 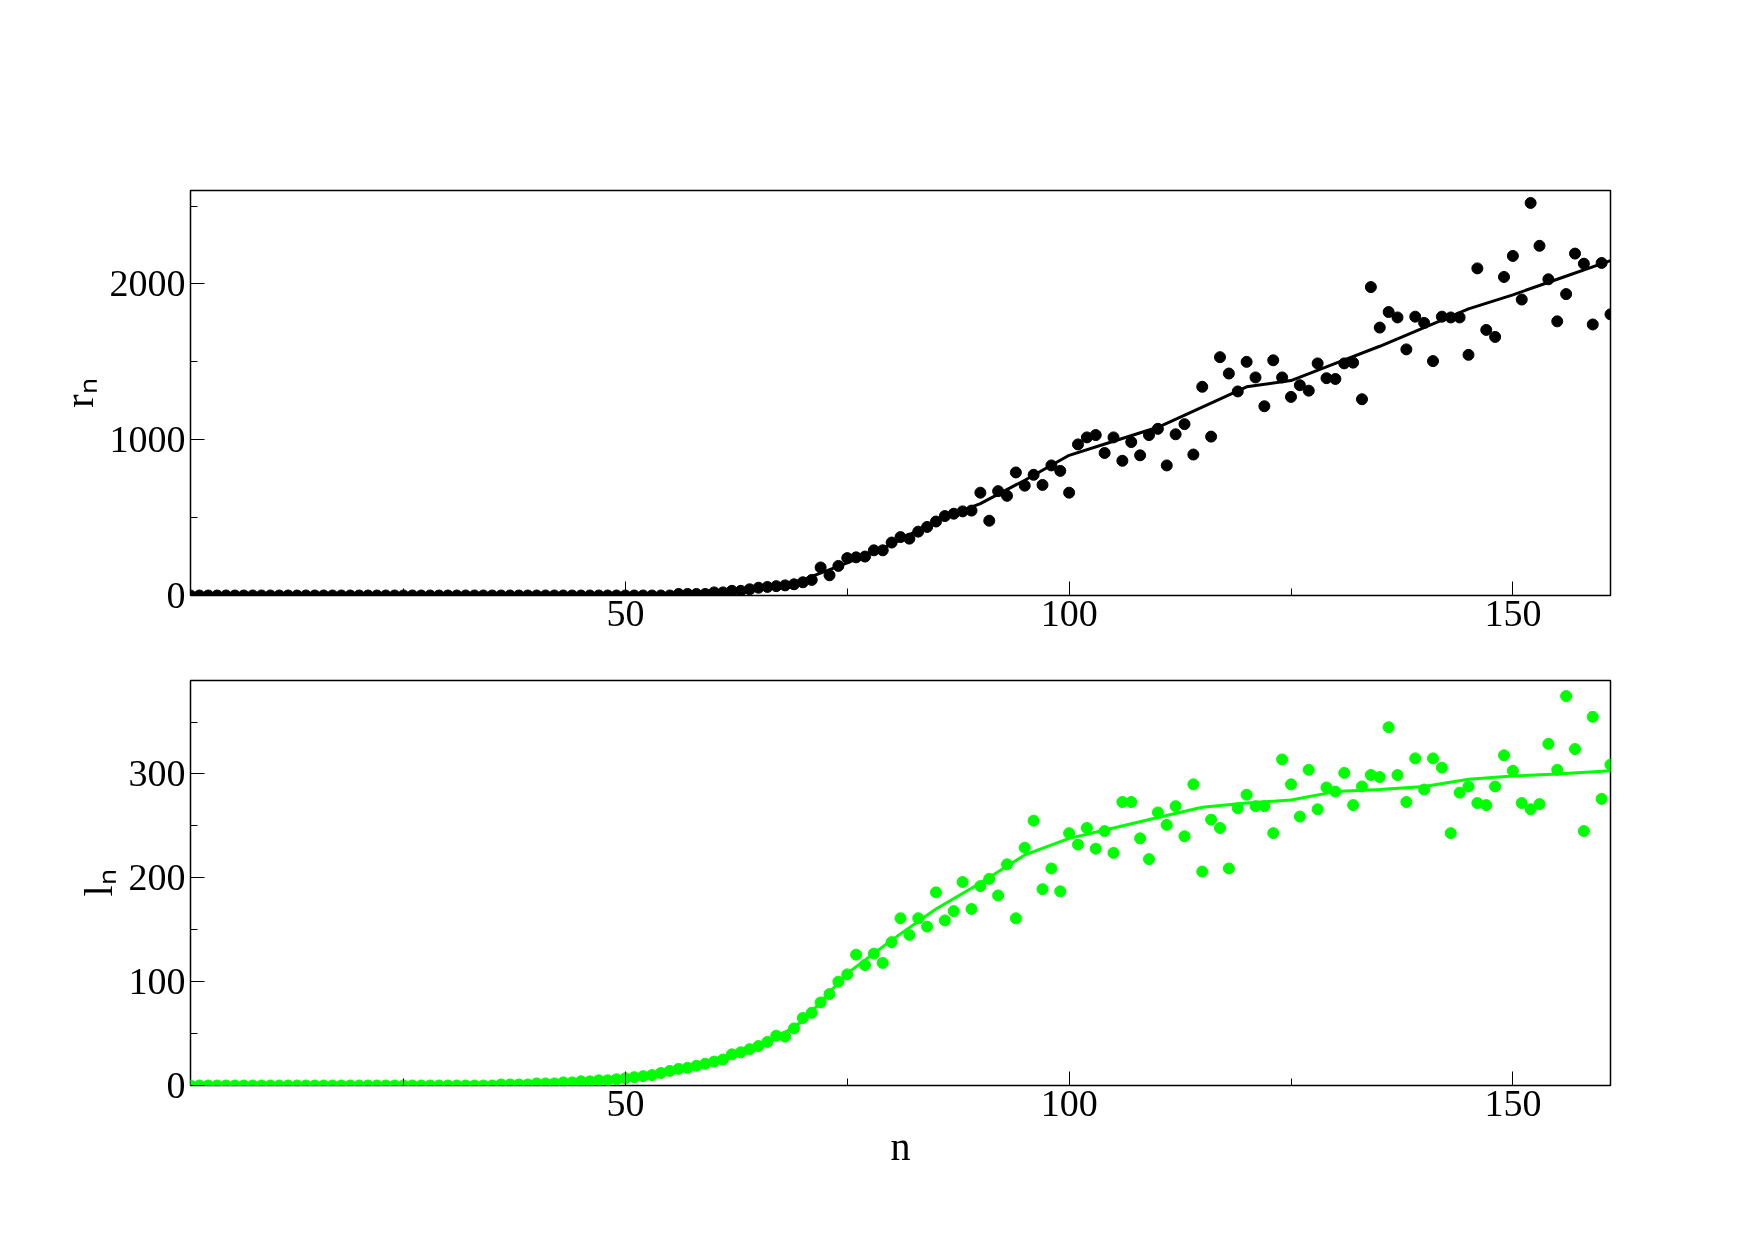 I want to click on y-axis-title: lₙ, so click(x=98, y=883).